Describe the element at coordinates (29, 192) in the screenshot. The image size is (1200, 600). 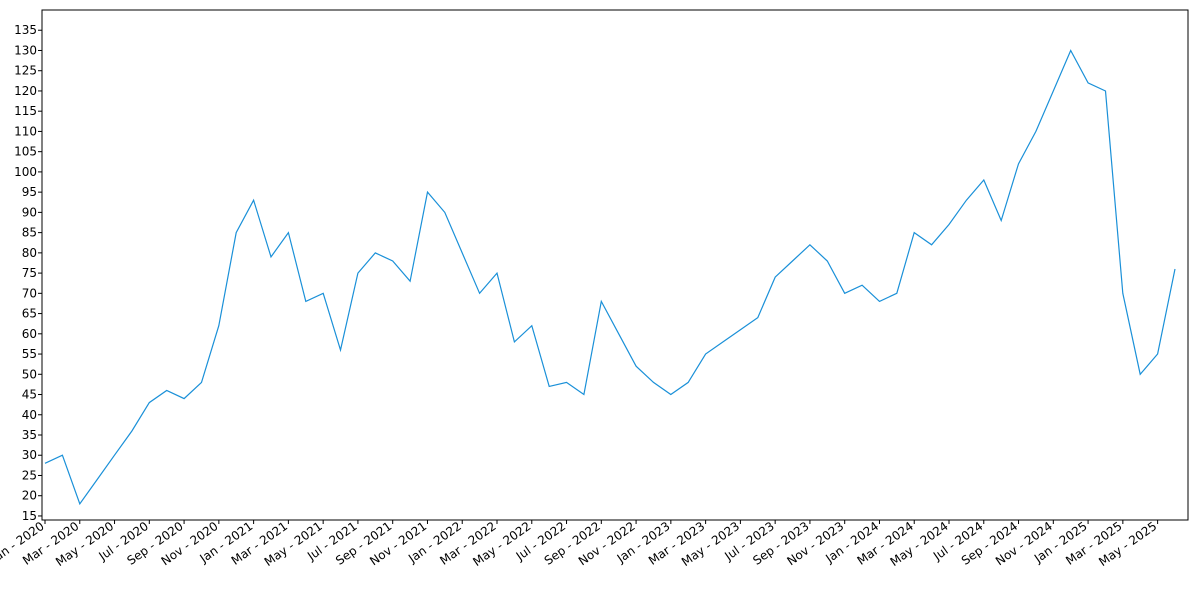
I see `y-tick-label: 95` at that location.